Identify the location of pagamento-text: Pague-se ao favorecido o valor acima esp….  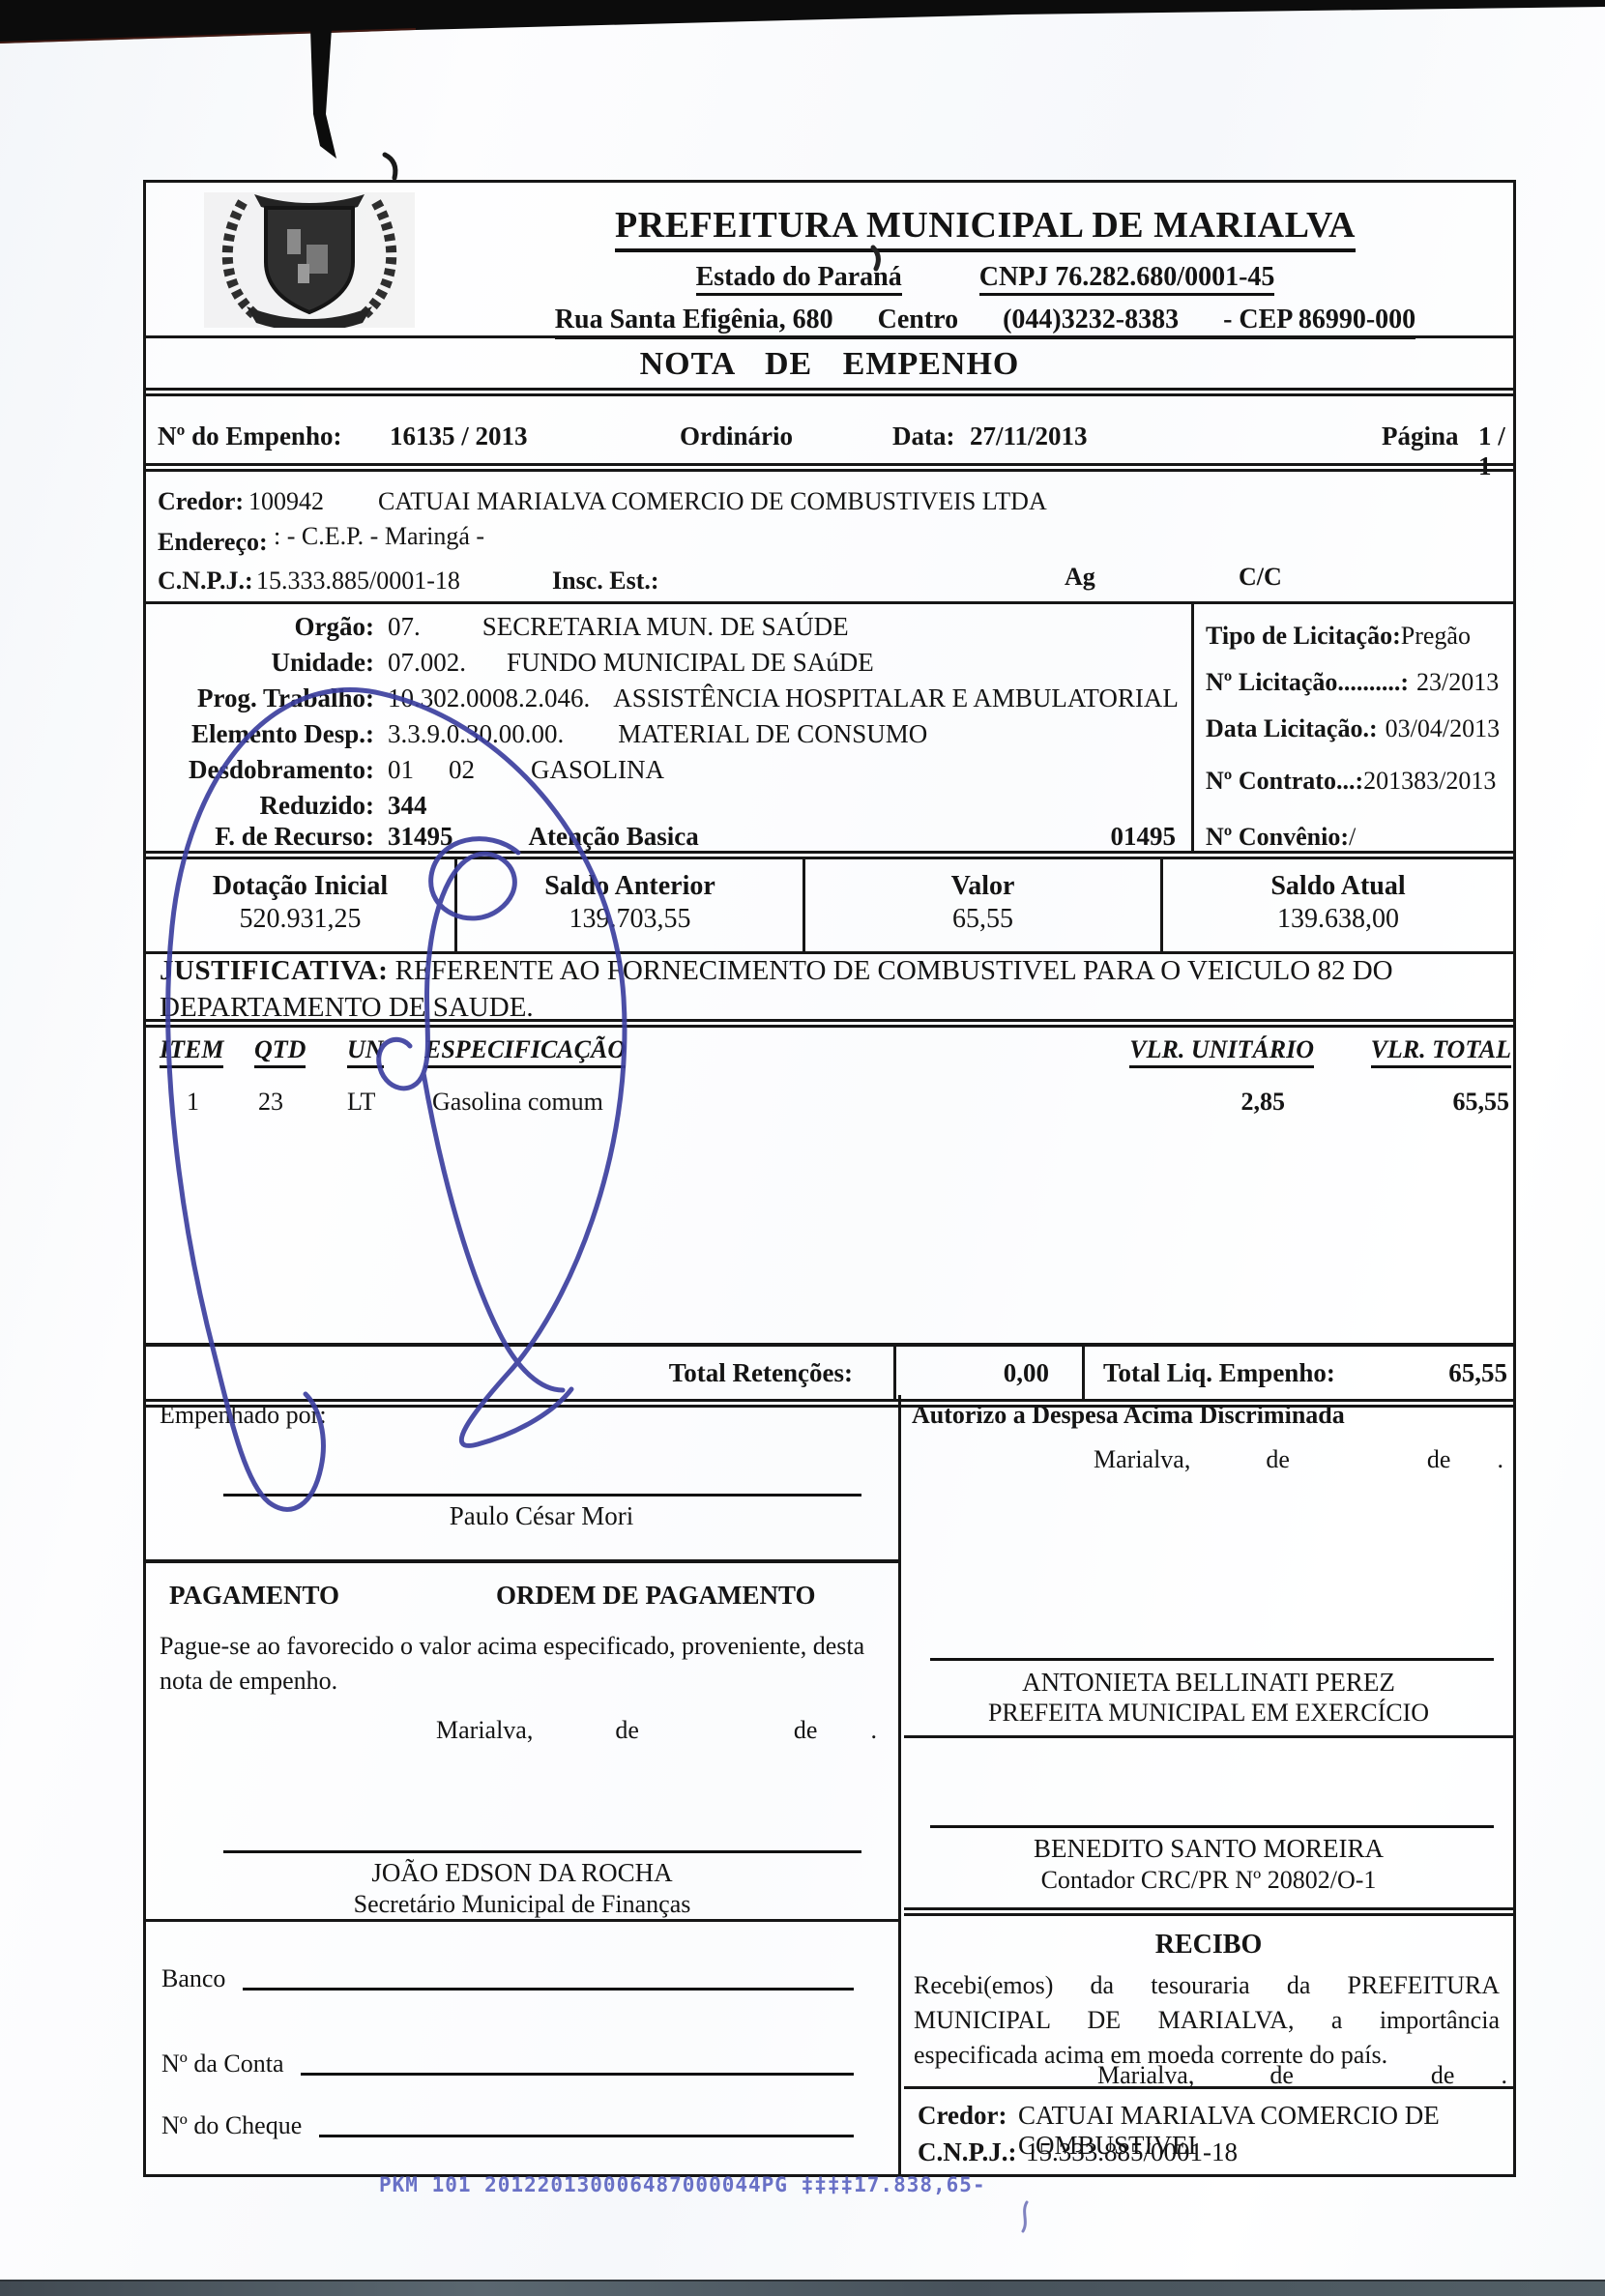
(512, 1664).